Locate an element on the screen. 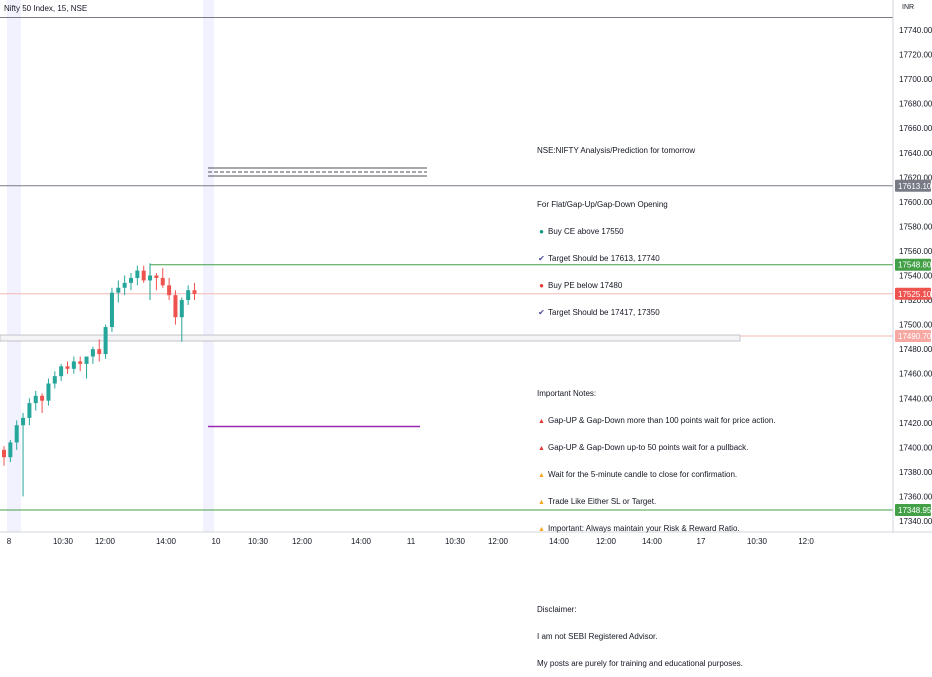 The image size is (932, 677). x-tick-label: 17 is located at coordinates (701, 541).